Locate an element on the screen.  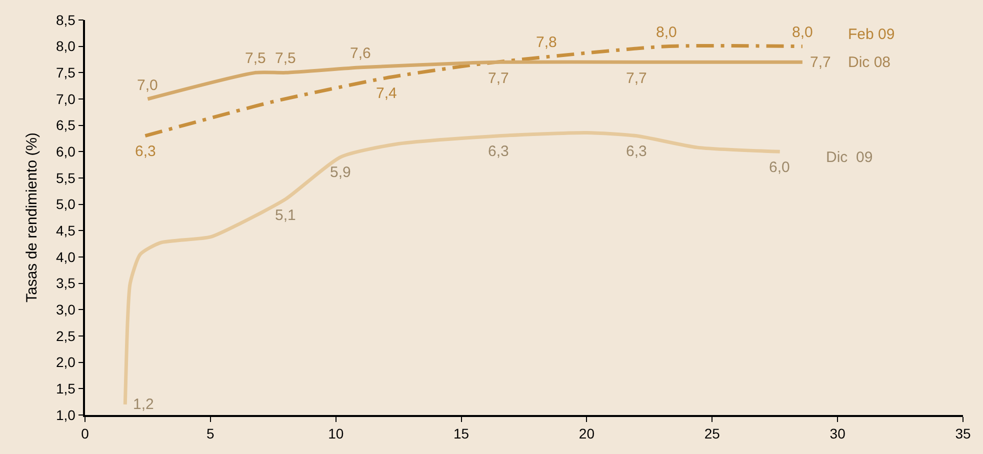
text: Dic 09 is located at coordinates (849, 157).